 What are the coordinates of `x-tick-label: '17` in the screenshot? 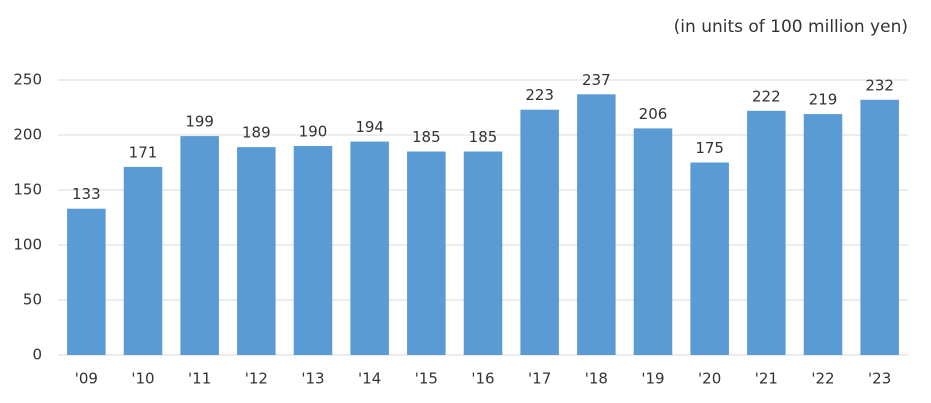 It's located at (539, 379).